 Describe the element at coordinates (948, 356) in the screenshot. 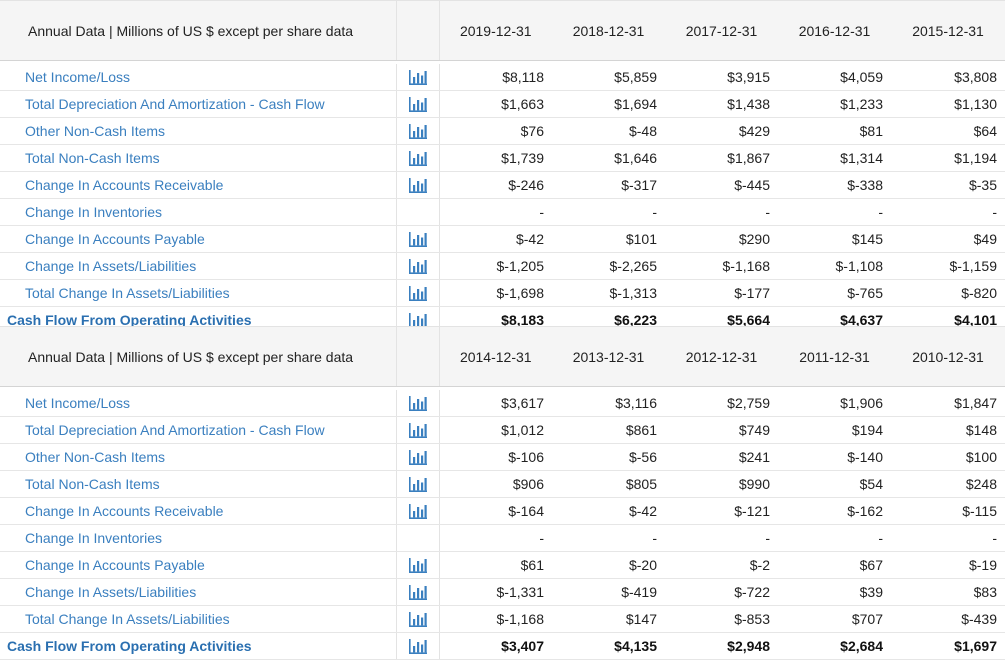

I see `year-header: 2010-12-31` at that location.